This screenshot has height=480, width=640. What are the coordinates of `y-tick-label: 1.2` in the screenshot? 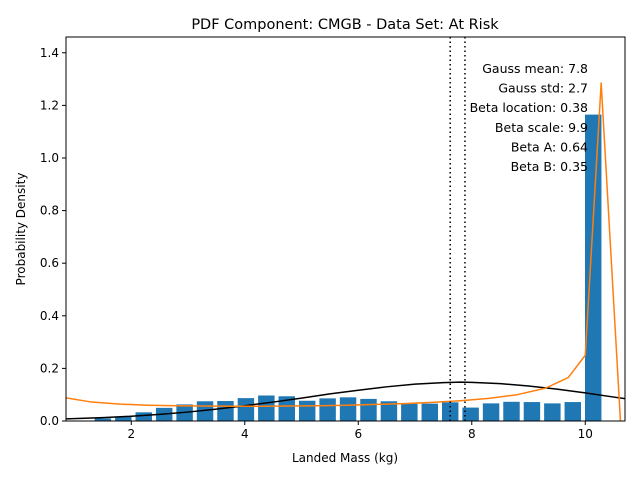 It's located at (49, 105).